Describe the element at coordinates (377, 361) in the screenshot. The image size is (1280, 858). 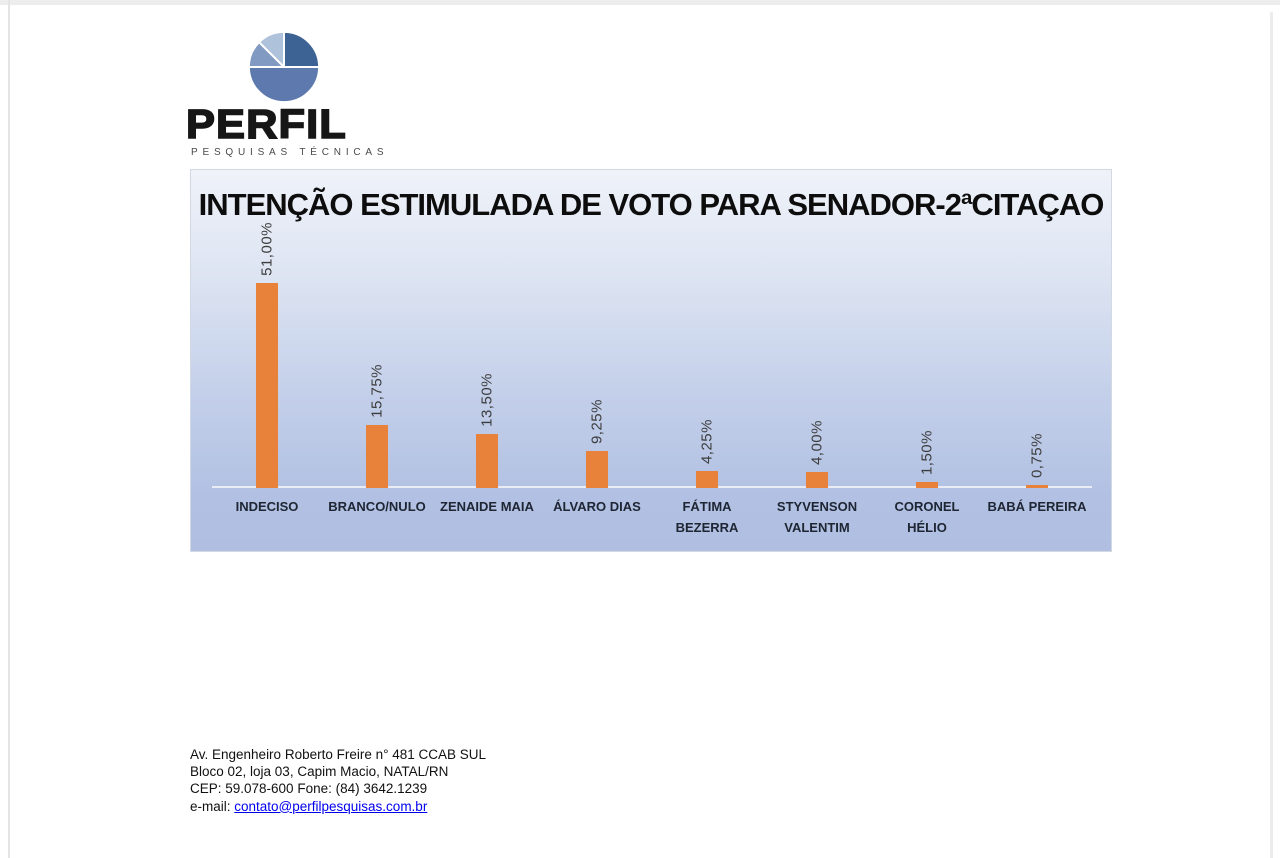
I see `chart-column: 15,75% BRANCO/NULO` at that location.